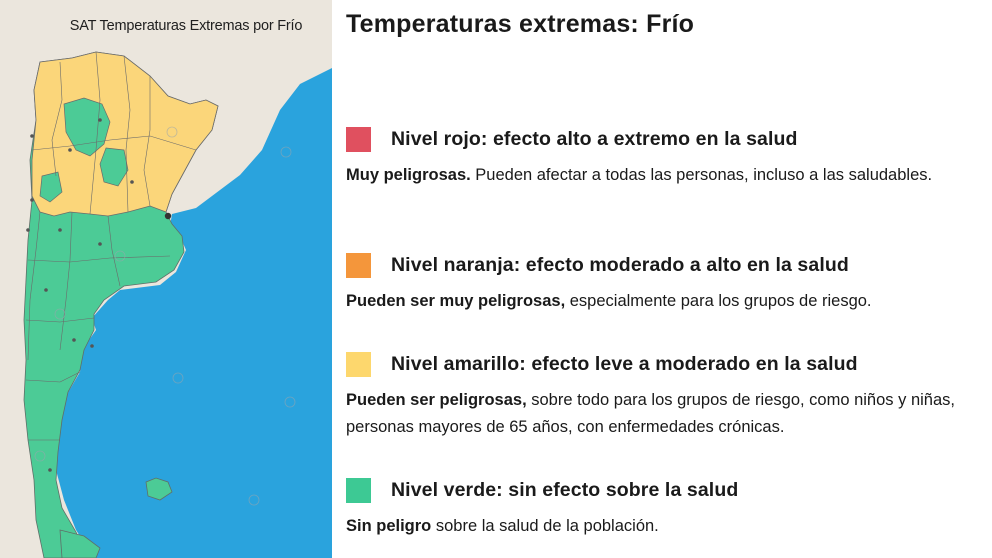 The height and width of the screenshot is (558, 992). Describe the element at coordinates (159, 489) in the screenshot. I see `malvinas-islands` at that location.